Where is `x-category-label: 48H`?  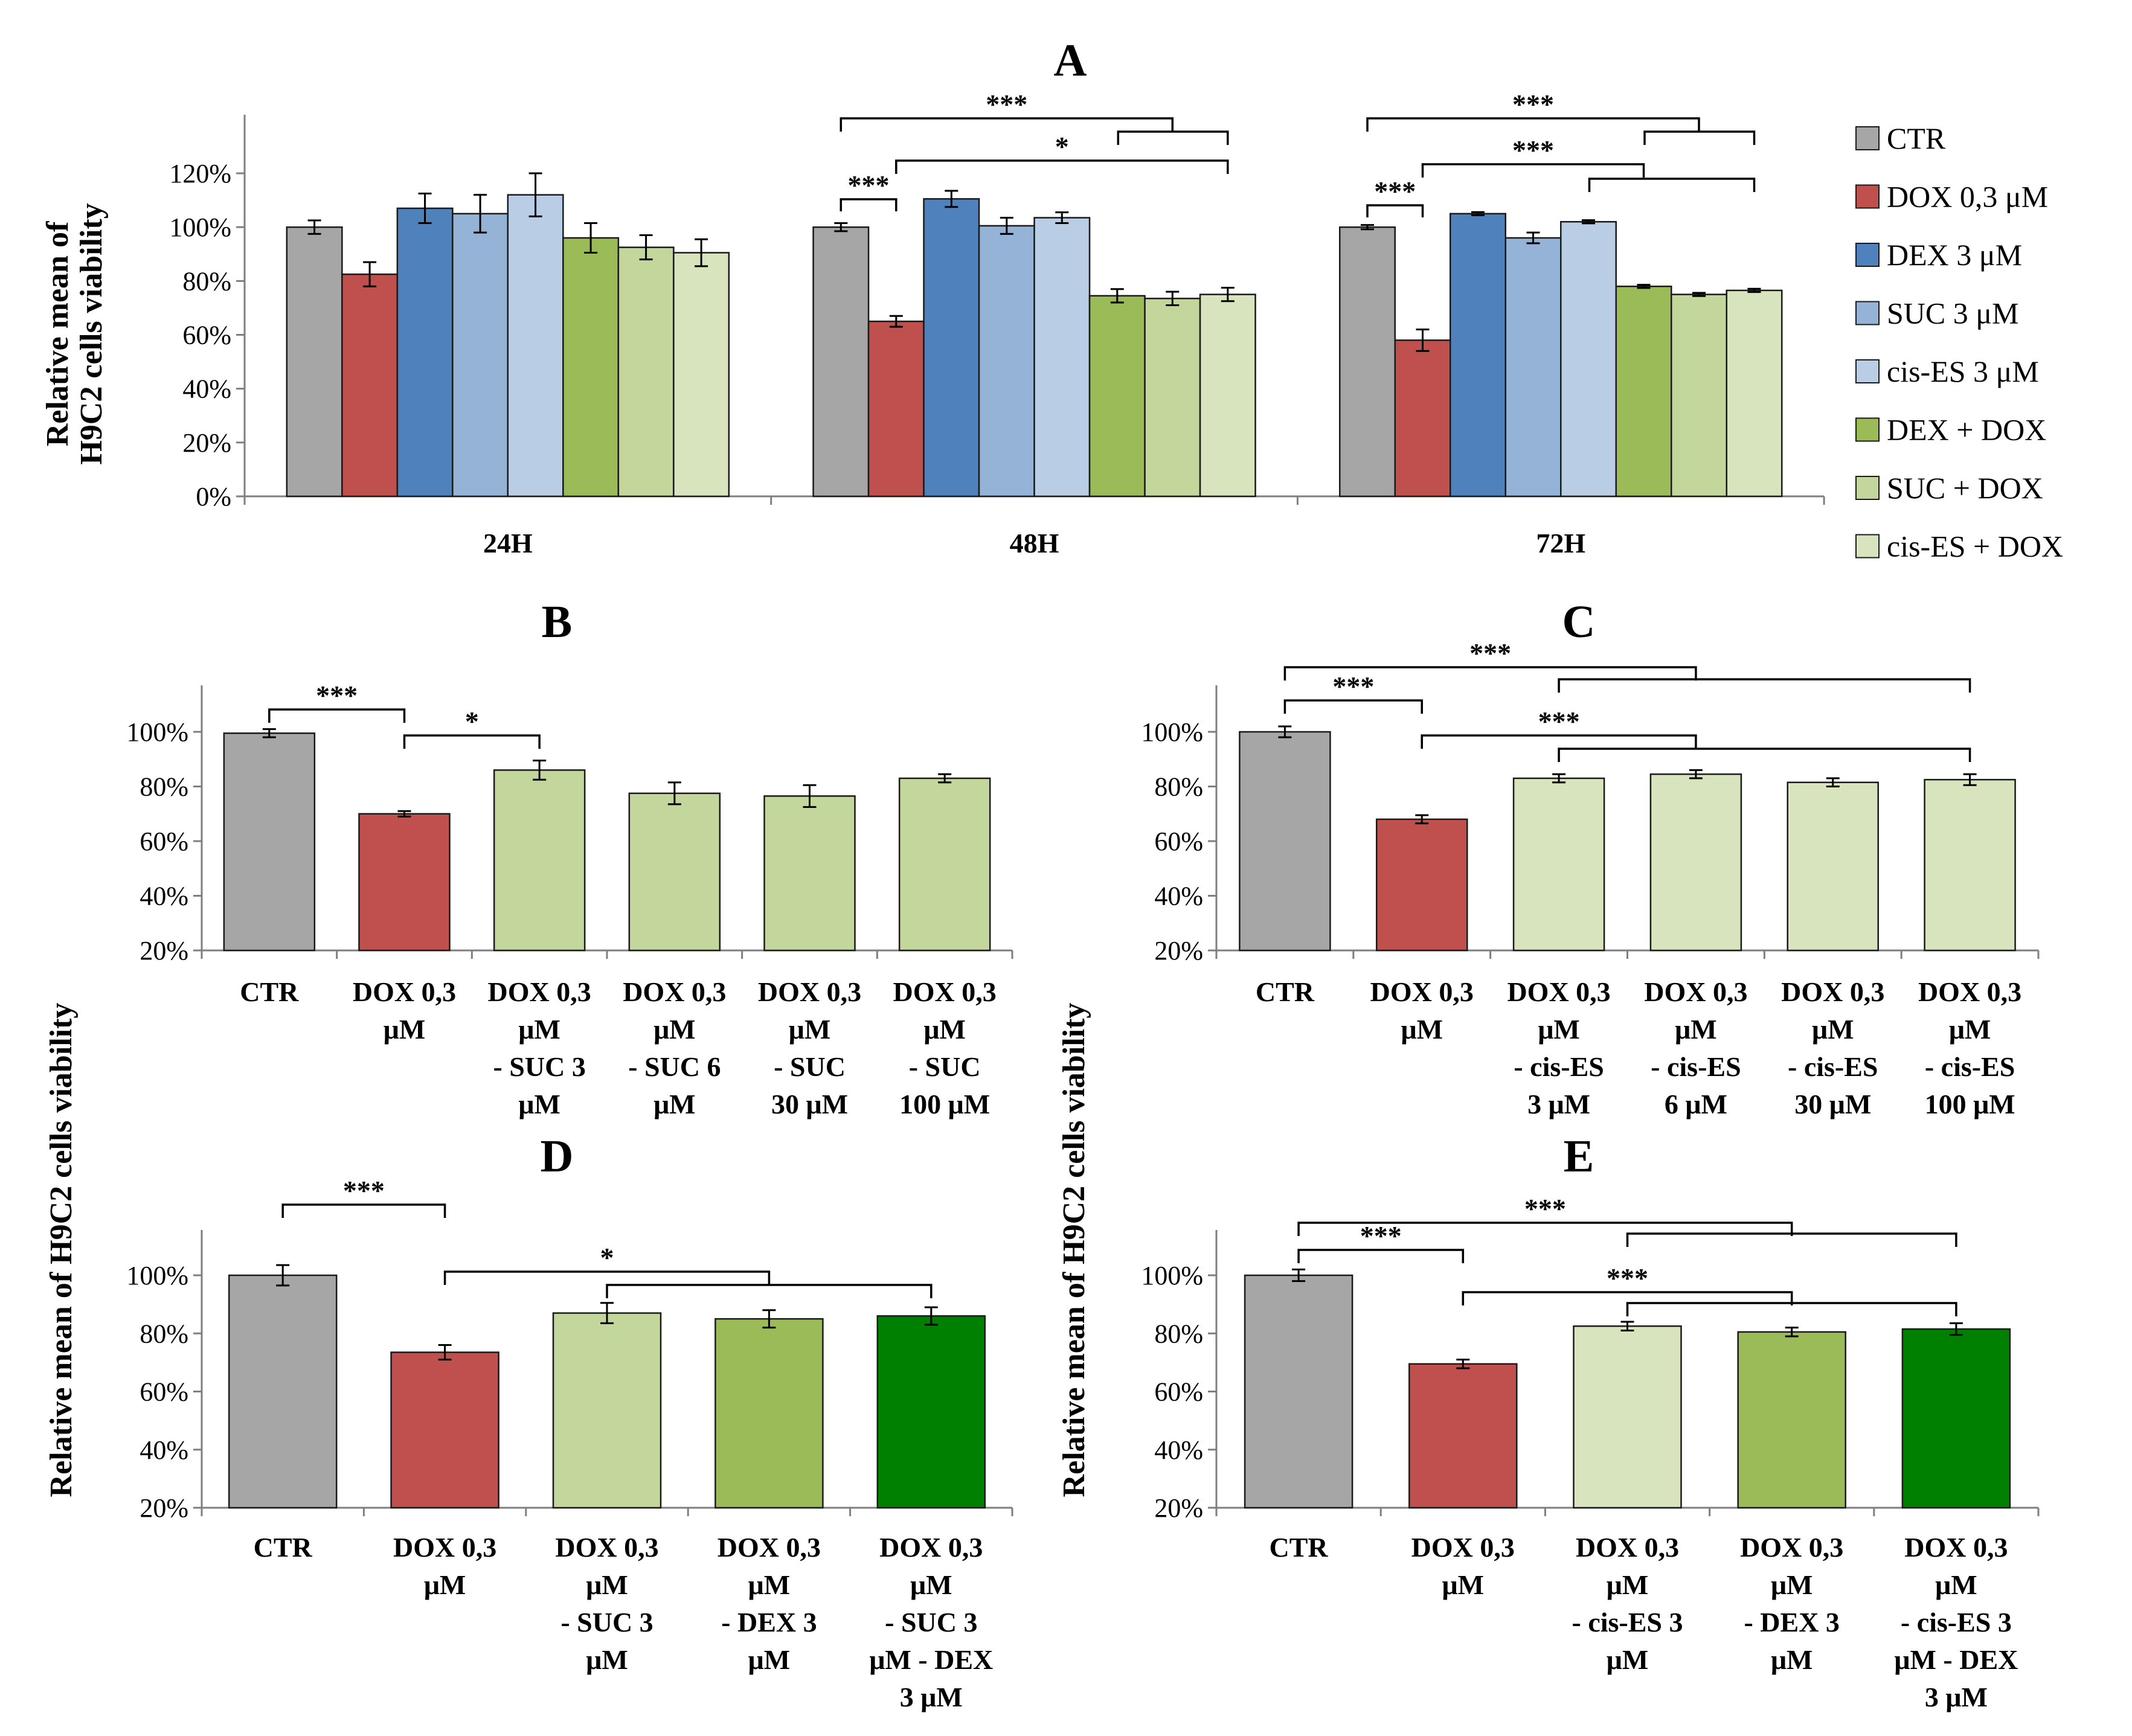
x-category-label: 48H is located at coordinates (1034, 543).